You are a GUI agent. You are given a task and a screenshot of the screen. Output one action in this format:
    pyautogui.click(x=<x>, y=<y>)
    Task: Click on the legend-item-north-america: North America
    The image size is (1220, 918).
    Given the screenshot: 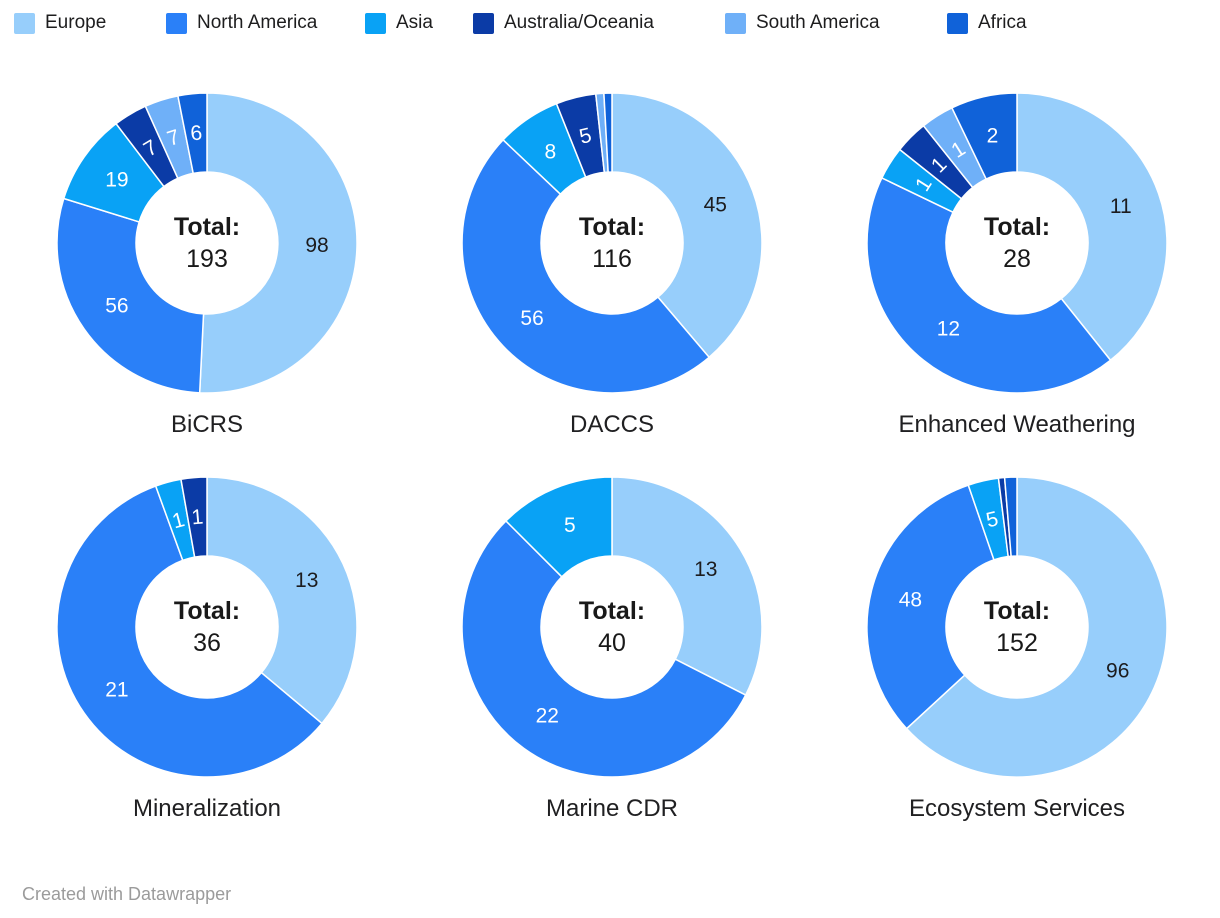 What is the action you would take?
    pyautogui.click(x=241, y=23)
    